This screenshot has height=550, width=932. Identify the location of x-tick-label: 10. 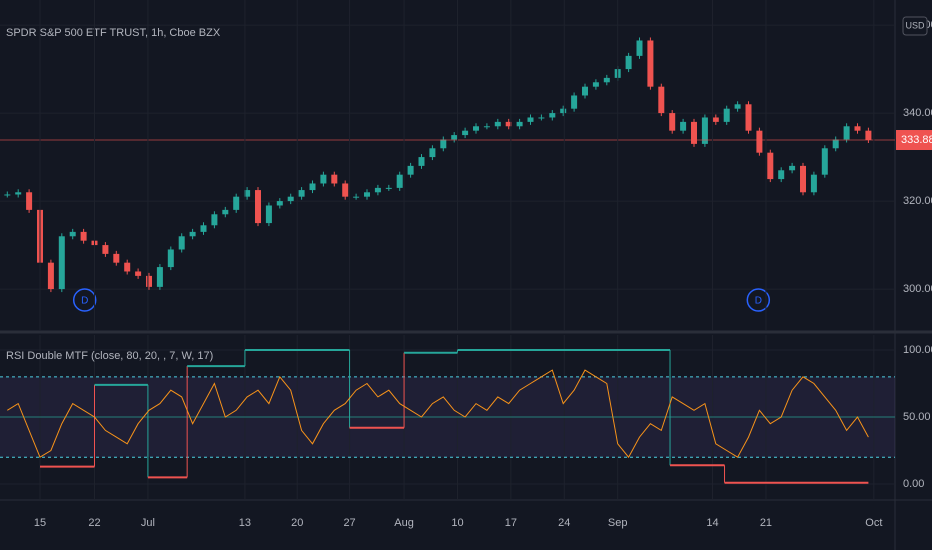
(457, 523).